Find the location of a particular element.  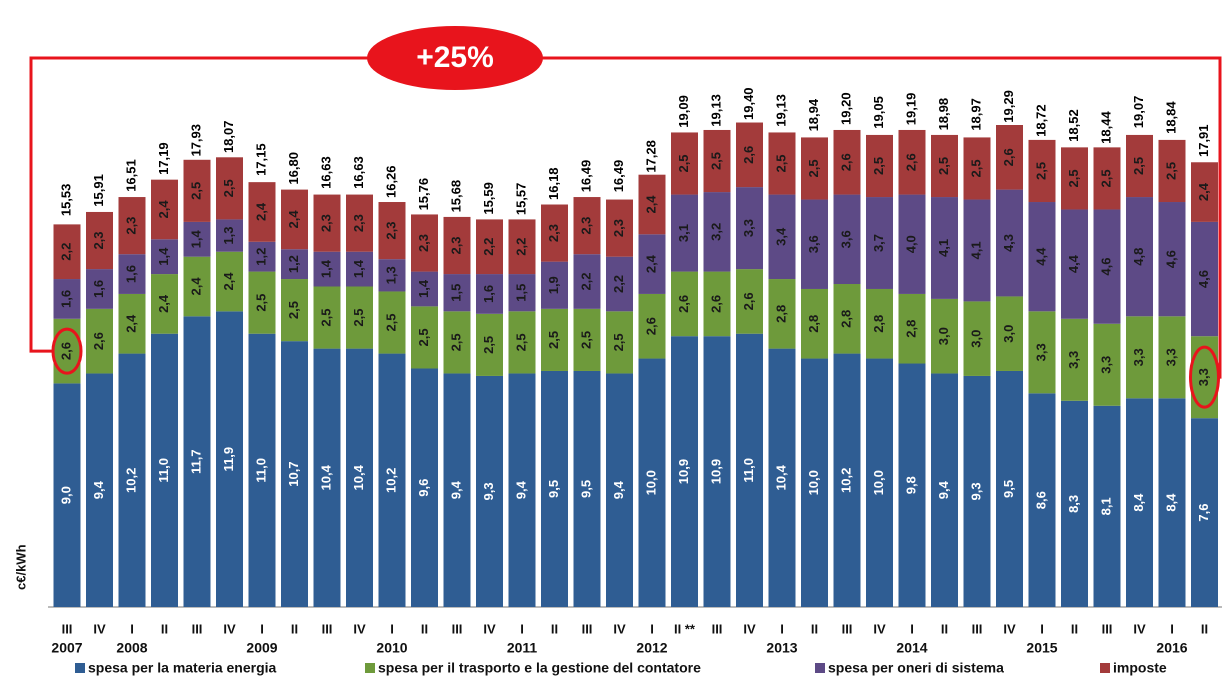

segment-label: 4,8 is located at coordinates (1138, 257).